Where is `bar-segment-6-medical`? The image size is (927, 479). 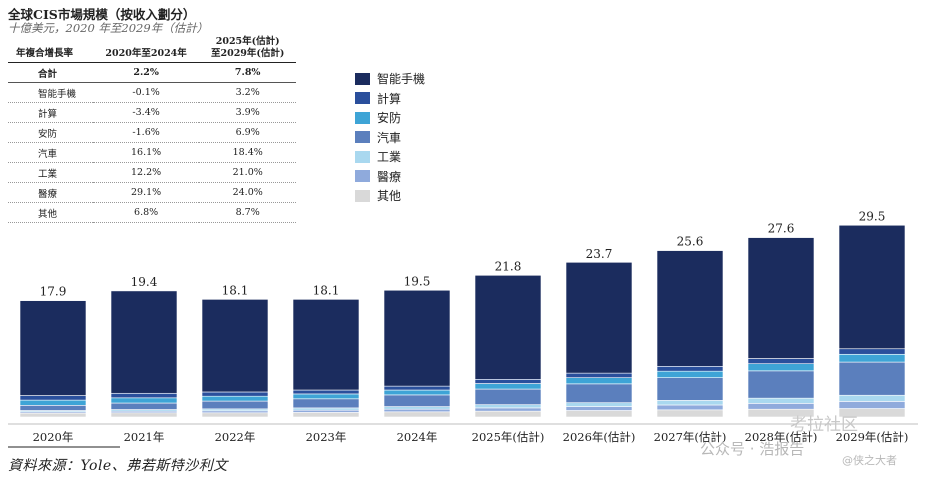
bar-segment-6-medical is located at coordinates (599, 408).